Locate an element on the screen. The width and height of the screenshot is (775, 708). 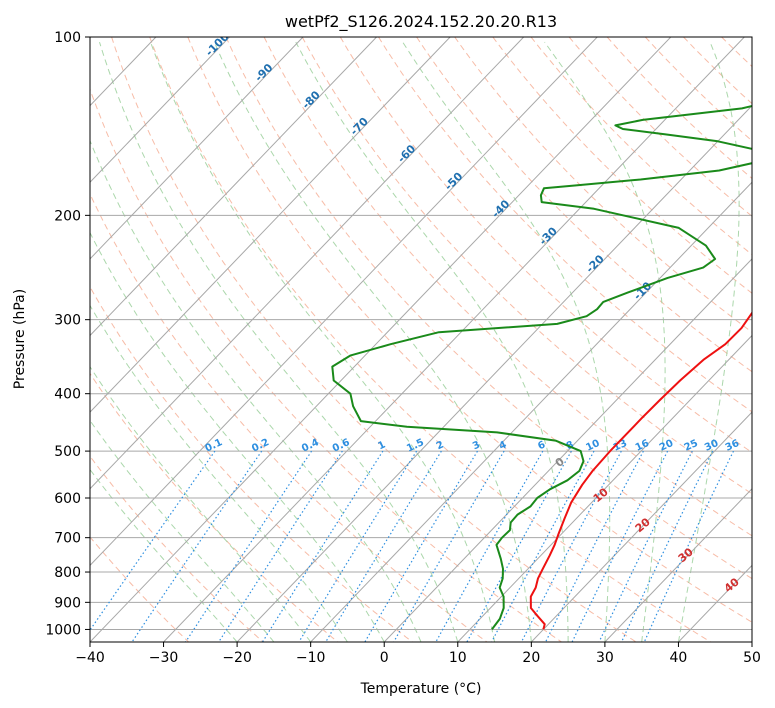
isotherm-label: -50 is located at coordinates (453, 181).